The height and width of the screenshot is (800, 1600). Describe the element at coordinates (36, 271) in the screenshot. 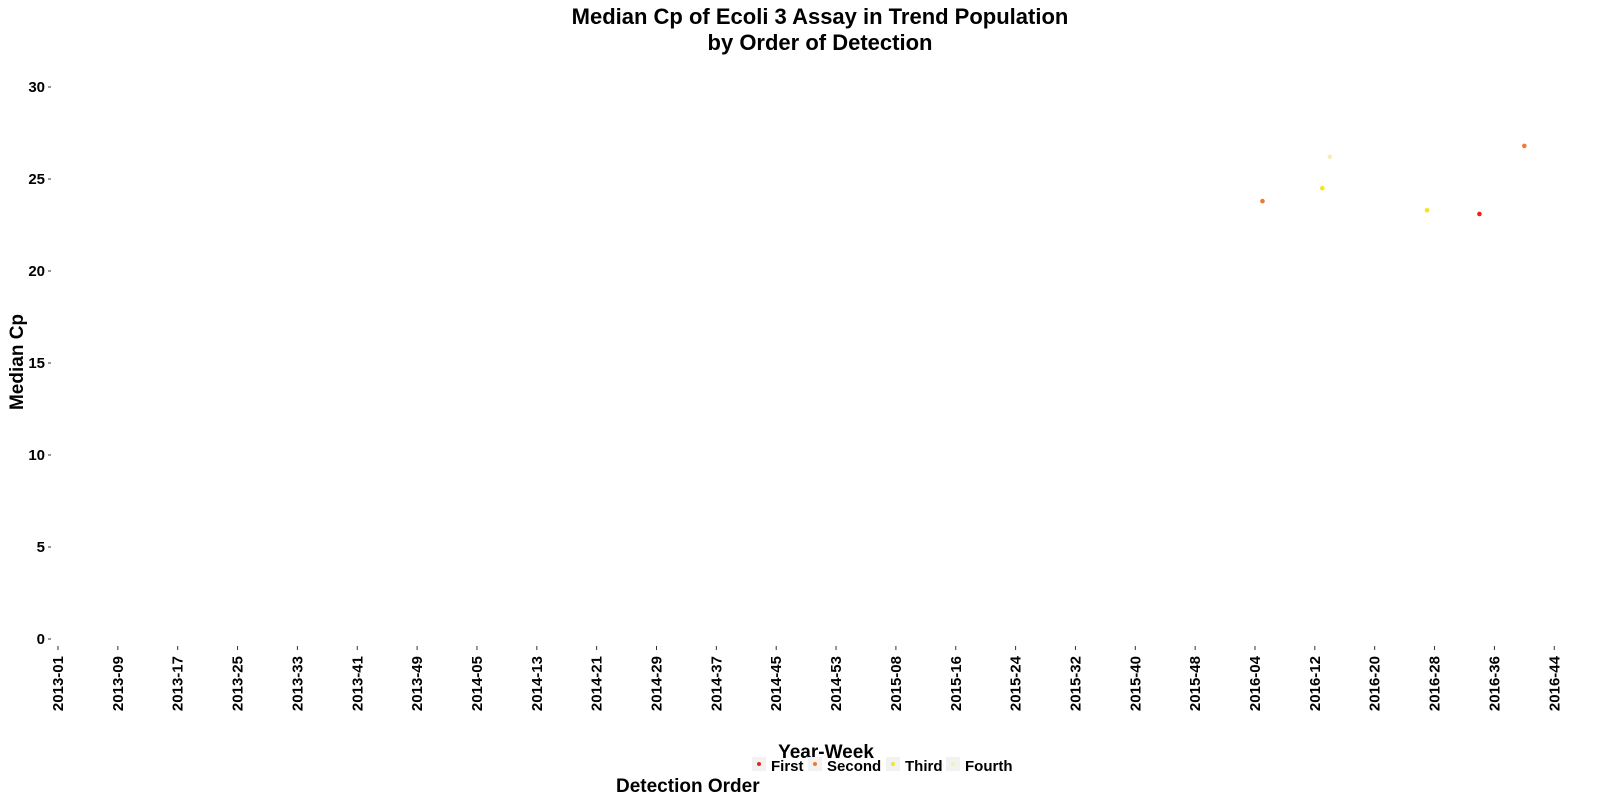

I see `y-tick-label: 20` at that location.